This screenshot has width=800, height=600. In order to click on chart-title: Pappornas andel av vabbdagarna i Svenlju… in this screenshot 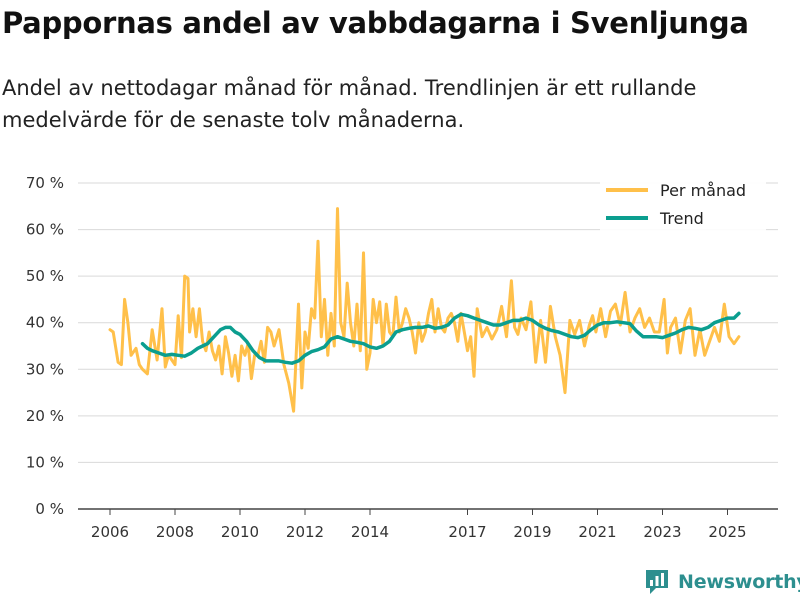, I will do `click(375, 23)`.